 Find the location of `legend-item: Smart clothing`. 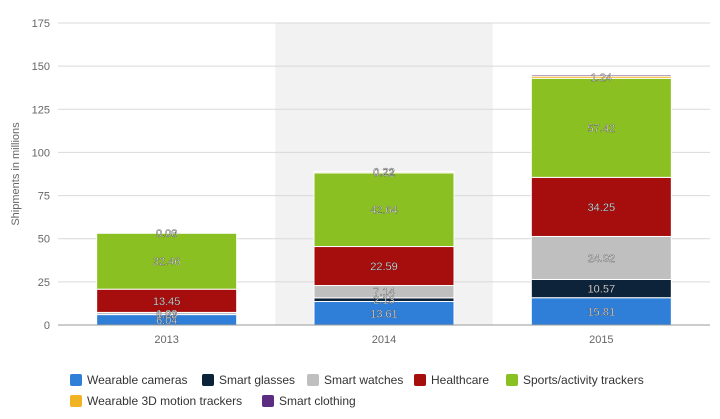

legend-item: Smart clothing is located at coordinates (309, 401).